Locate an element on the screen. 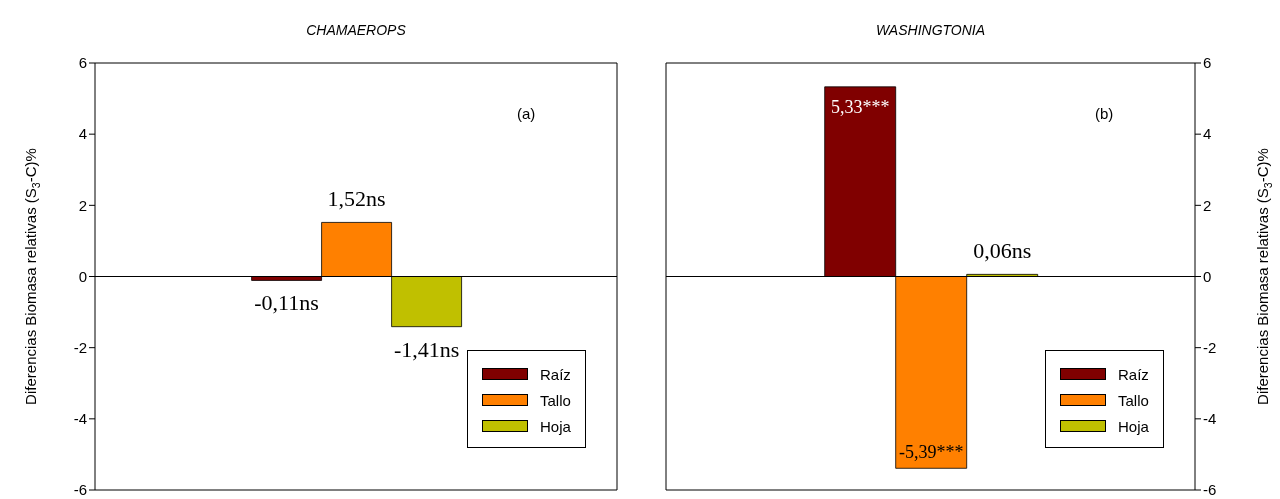 The height and width of the screenshot is (499, 1280). data-label: 0,06ns is located at coordinates (1002, 251).